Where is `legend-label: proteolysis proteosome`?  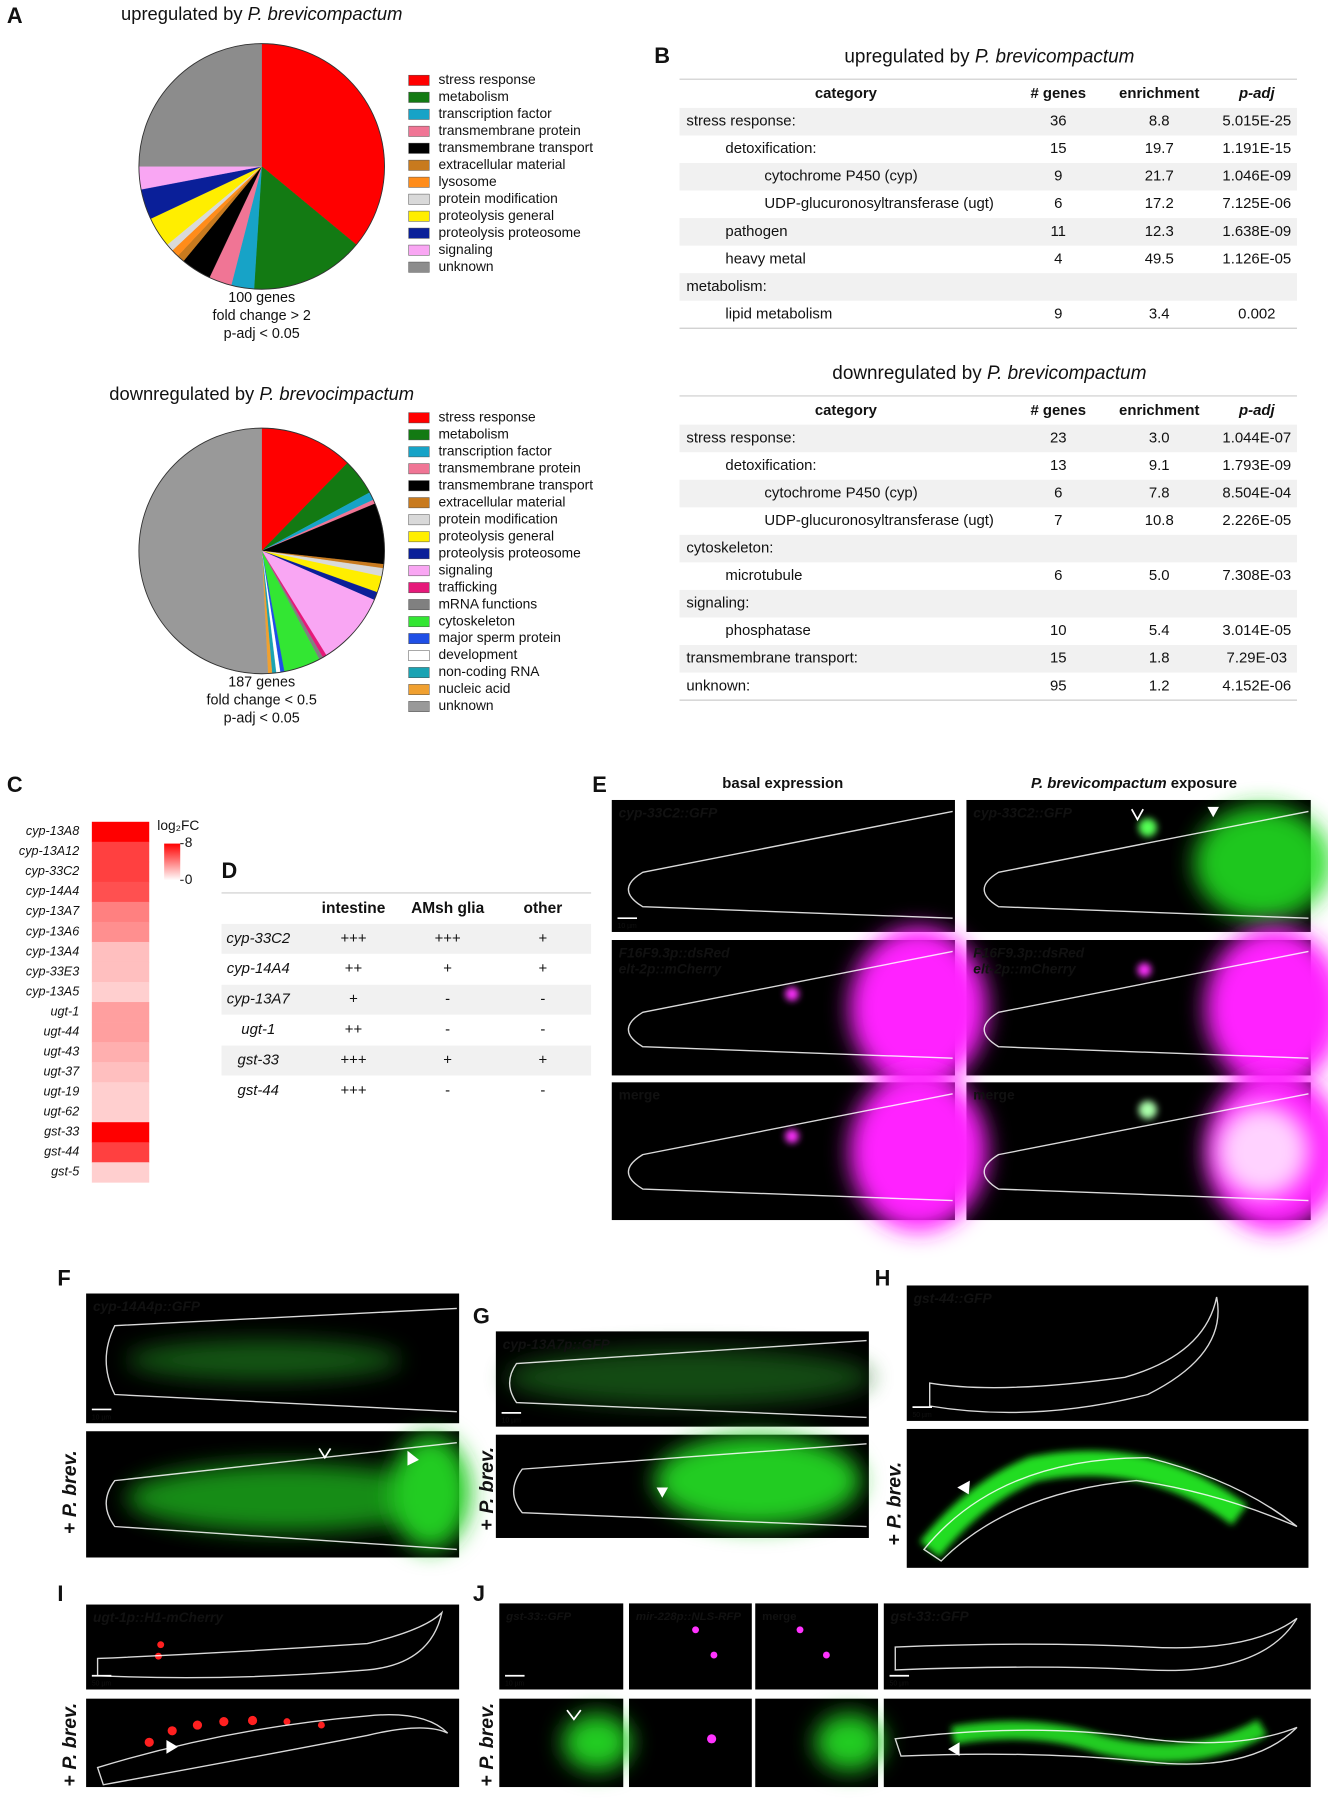
legend-label: proteolysis proteosome is located at coordinates (509, 232).